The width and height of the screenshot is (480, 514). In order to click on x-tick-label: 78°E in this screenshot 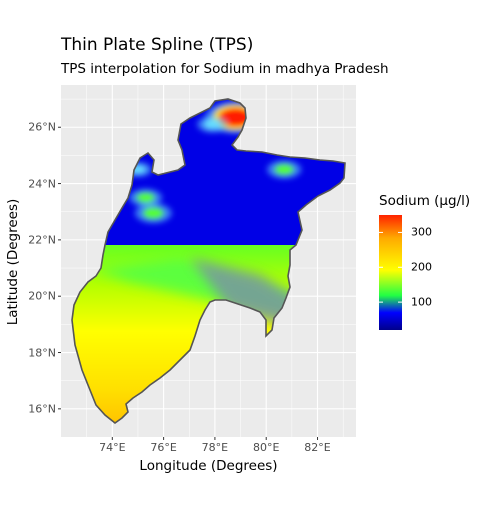, I will do `click(215, 447)`.